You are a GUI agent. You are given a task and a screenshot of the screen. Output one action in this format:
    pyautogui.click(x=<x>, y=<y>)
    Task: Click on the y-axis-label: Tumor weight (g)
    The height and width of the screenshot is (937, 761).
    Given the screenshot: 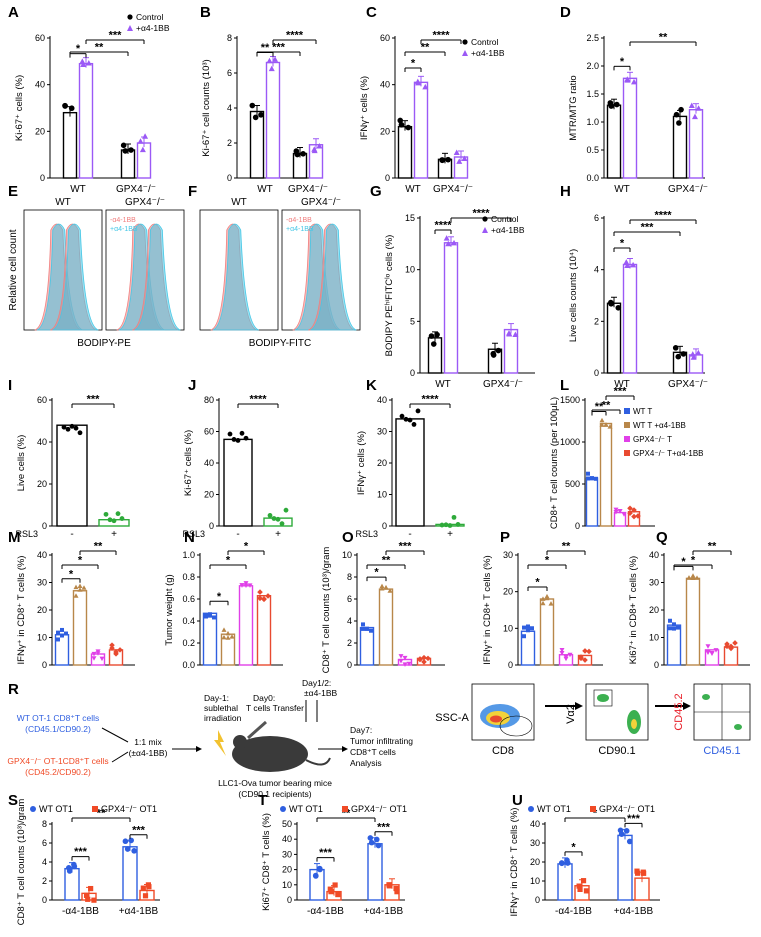 What is the action you would take?
    pyautogui.click(x=169, y=609)
    